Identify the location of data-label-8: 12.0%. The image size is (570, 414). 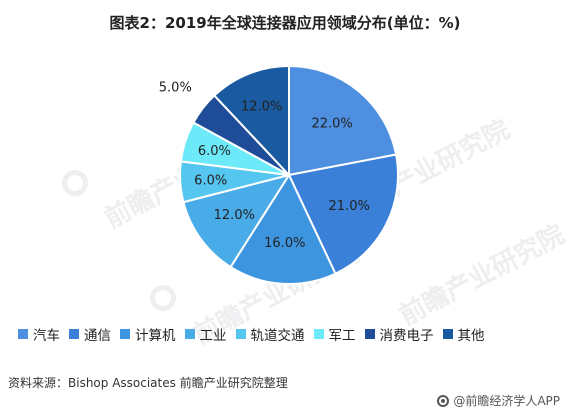
(261, 107).